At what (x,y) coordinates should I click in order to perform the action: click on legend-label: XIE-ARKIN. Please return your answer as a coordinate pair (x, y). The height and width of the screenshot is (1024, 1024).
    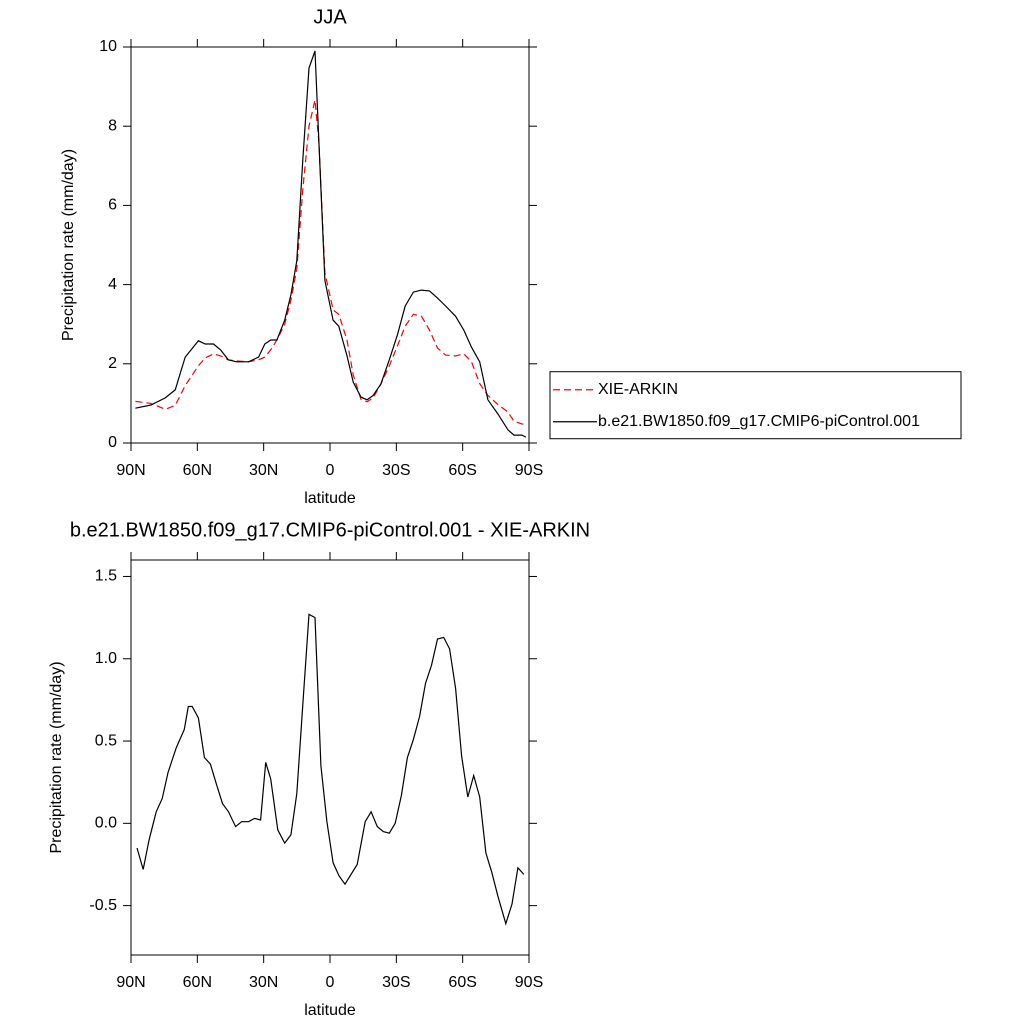
    Looking at the image, I should click on (638, 389).